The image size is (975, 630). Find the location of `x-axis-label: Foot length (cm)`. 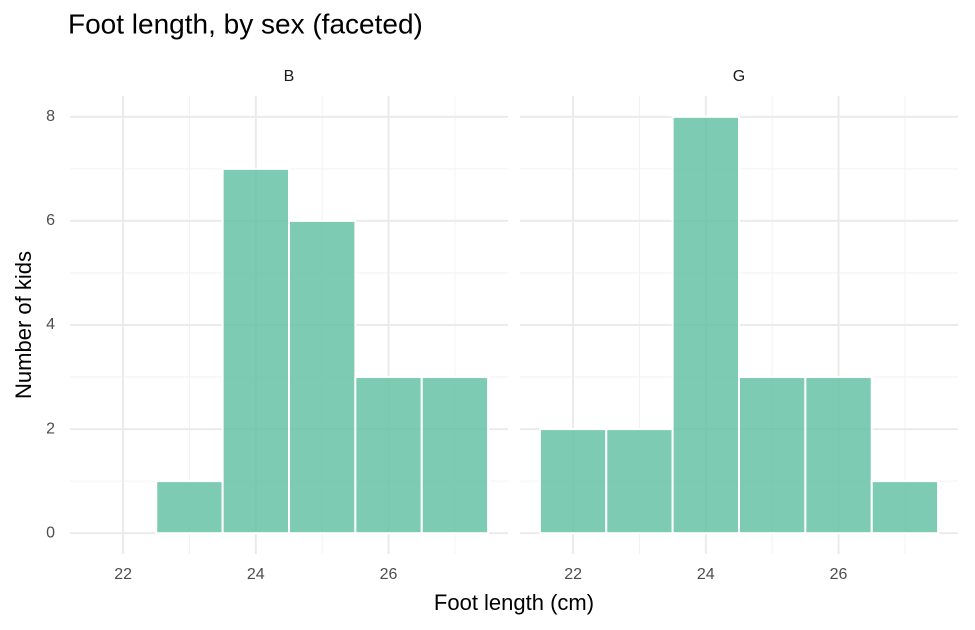

x-axis-label: Foot length (cm) is located at coordinates (514, 602).